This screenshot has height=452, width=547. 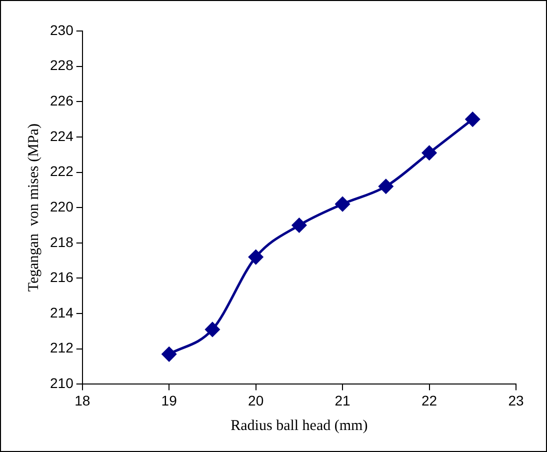 I want to click on x-tick-label: 23, so click(x=516, y=400).